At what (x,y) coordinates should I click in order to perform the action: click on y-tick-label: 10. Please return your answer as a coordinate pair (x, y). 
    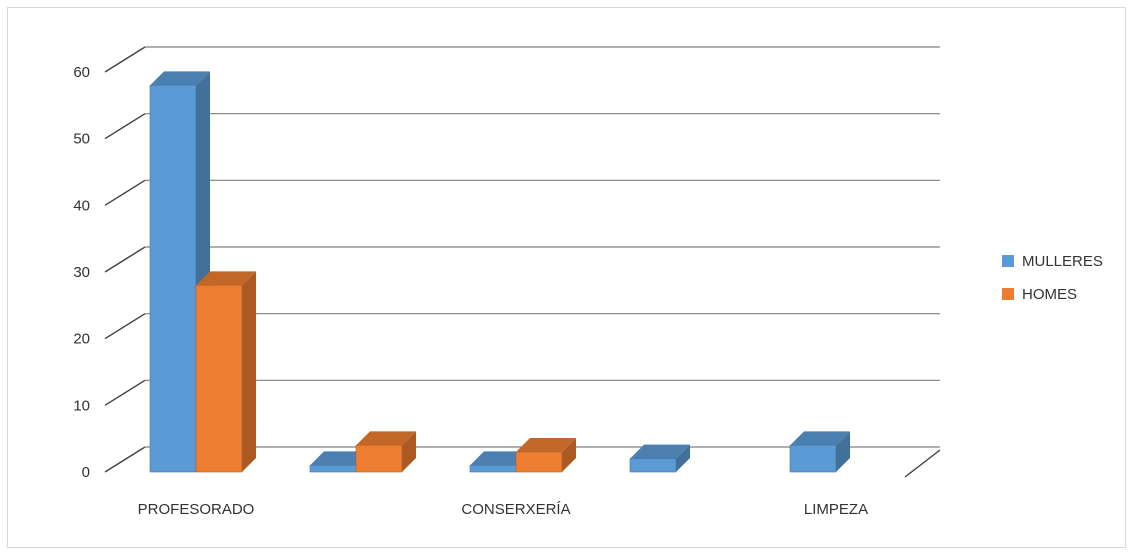
    Looking at the image, I should click on (81, 405).